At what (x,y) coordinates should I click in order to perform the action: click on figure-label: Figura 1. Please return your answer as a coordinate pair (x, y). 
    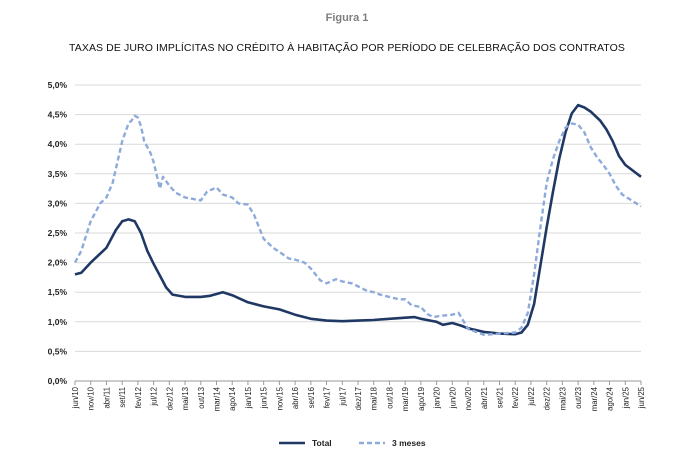
    Looking at the image, I should click on (347, 18).